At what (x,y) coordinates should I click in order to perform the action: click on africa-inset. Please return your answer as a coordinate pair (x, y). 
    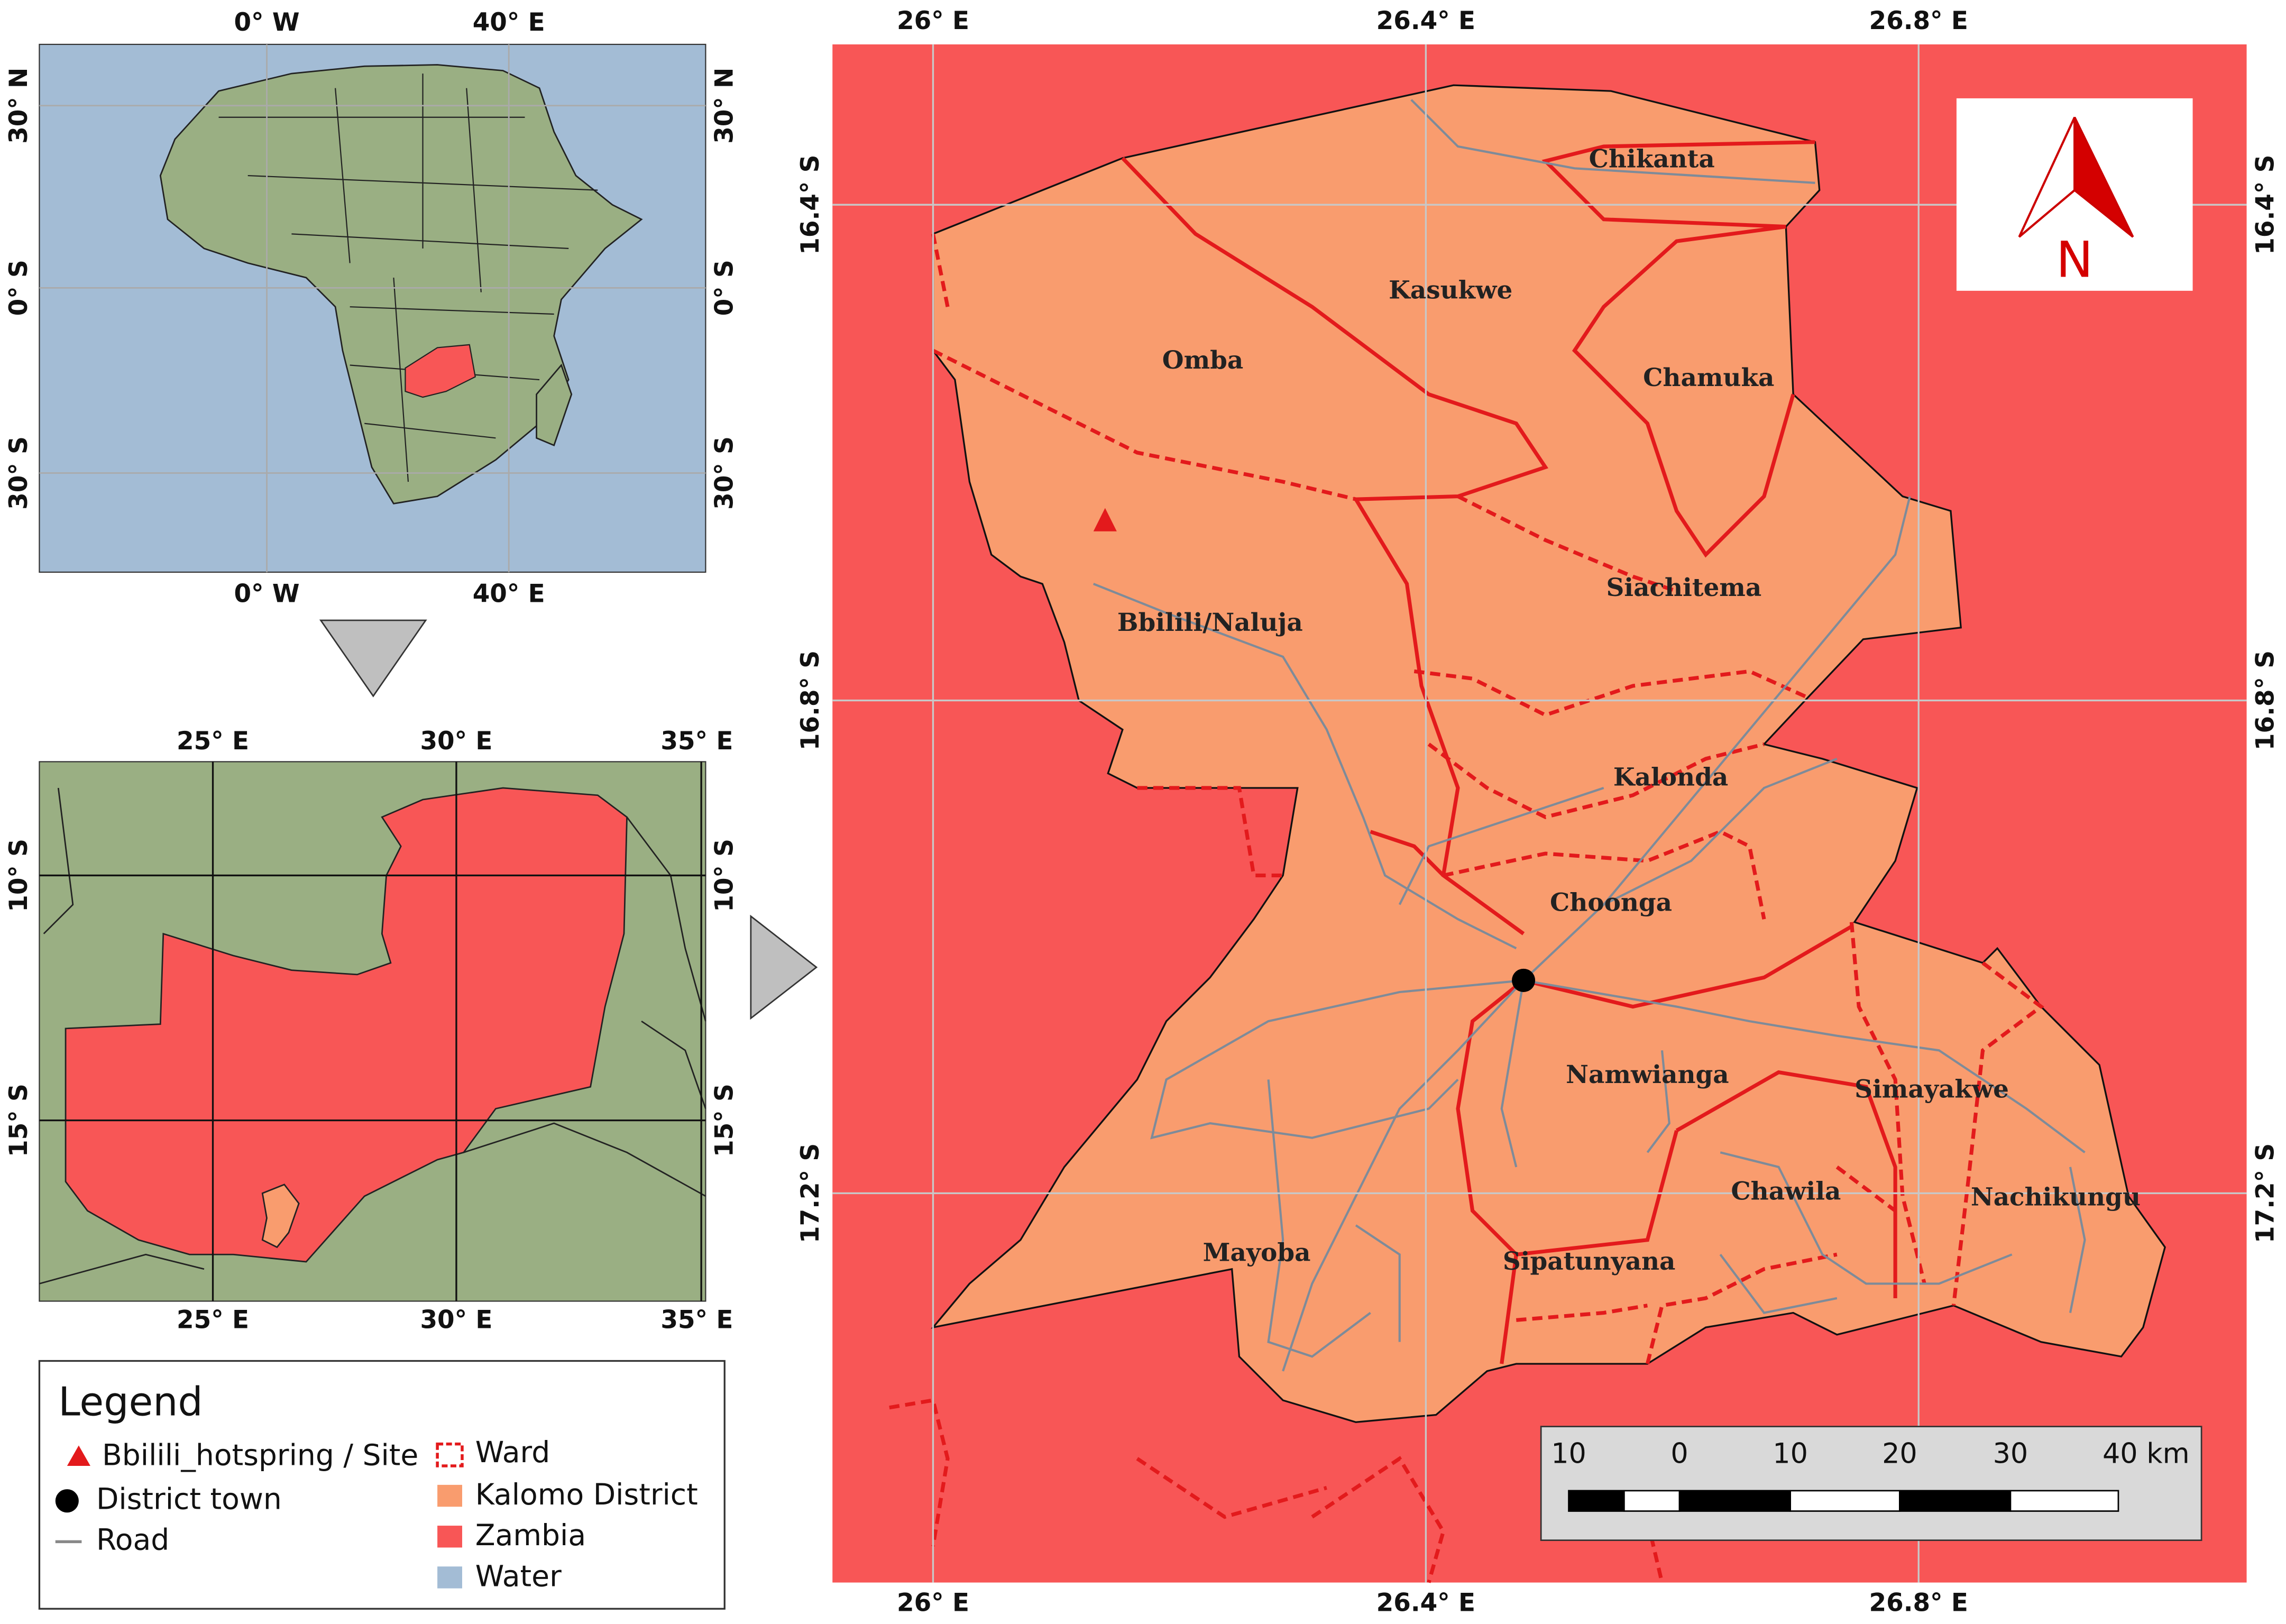
    Looking at the image, I should click on (372, 308).